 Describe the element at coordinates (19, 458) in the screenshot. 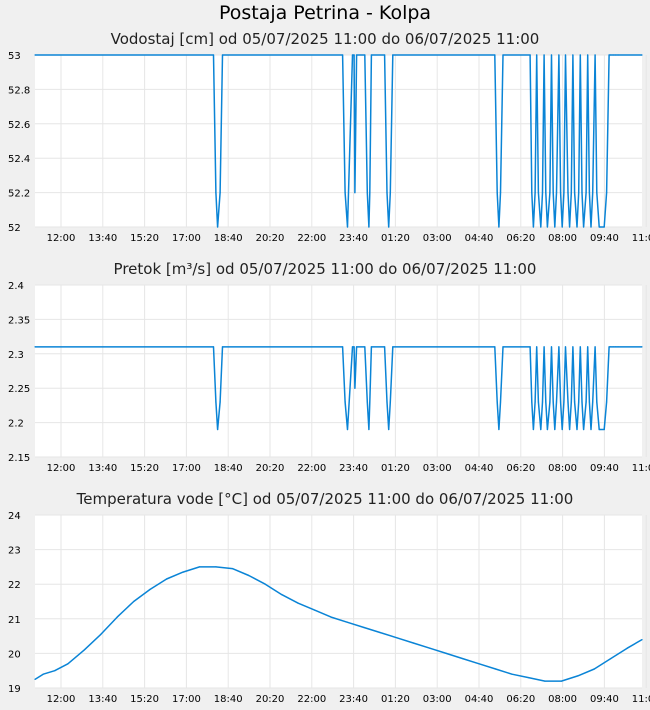

I see `y-tick-label: 2.15` at that location.